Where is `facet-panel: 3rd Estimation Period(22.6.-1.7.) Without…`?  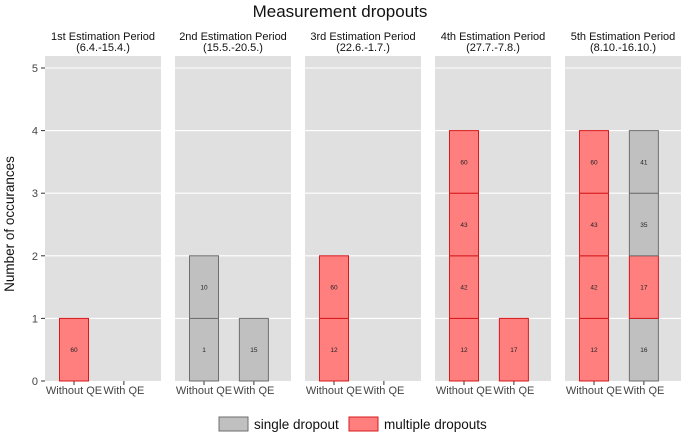 facet-panel: 3rd Estimation Period(22.6.-1.7.) Without… is located at coordinates (363, 214).